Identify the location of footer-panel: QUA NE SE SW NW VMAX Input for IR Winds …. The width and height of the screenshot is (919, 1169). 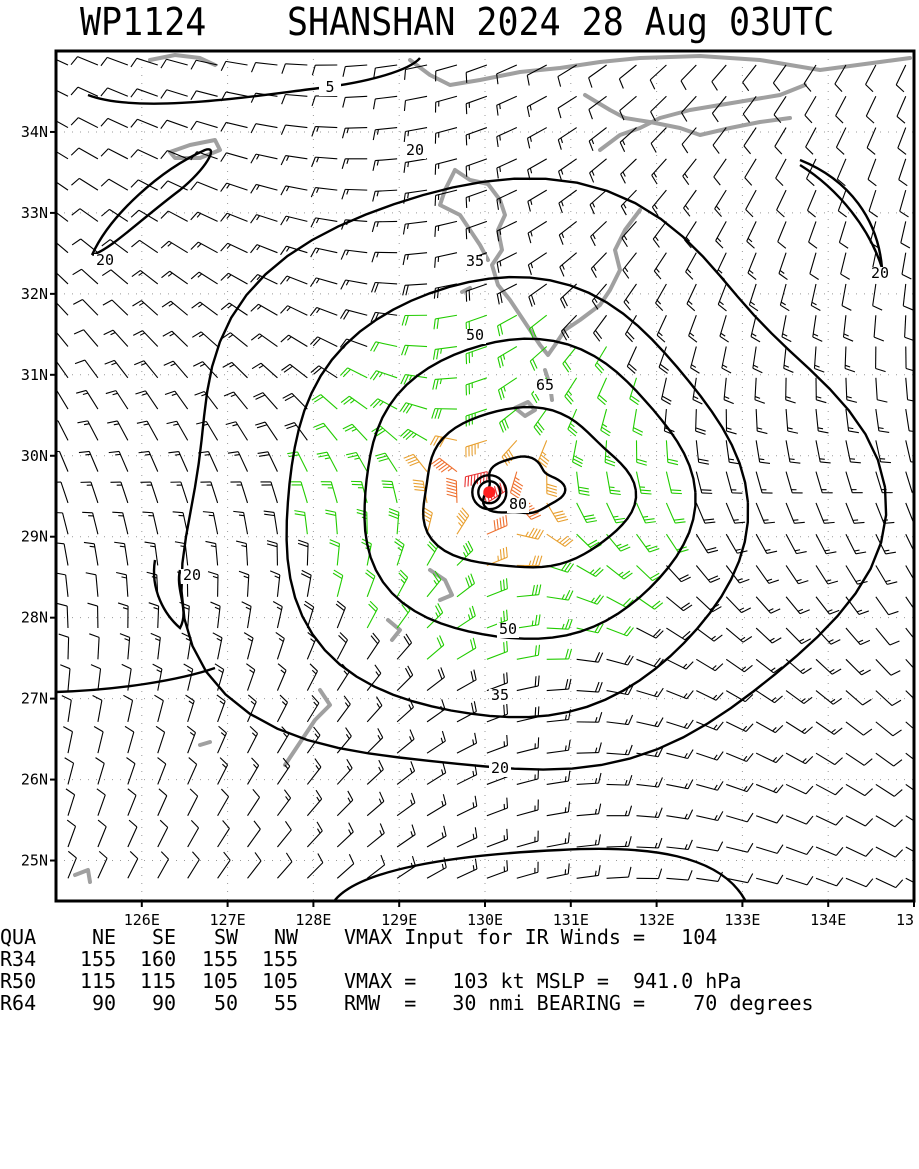
(459, 970).